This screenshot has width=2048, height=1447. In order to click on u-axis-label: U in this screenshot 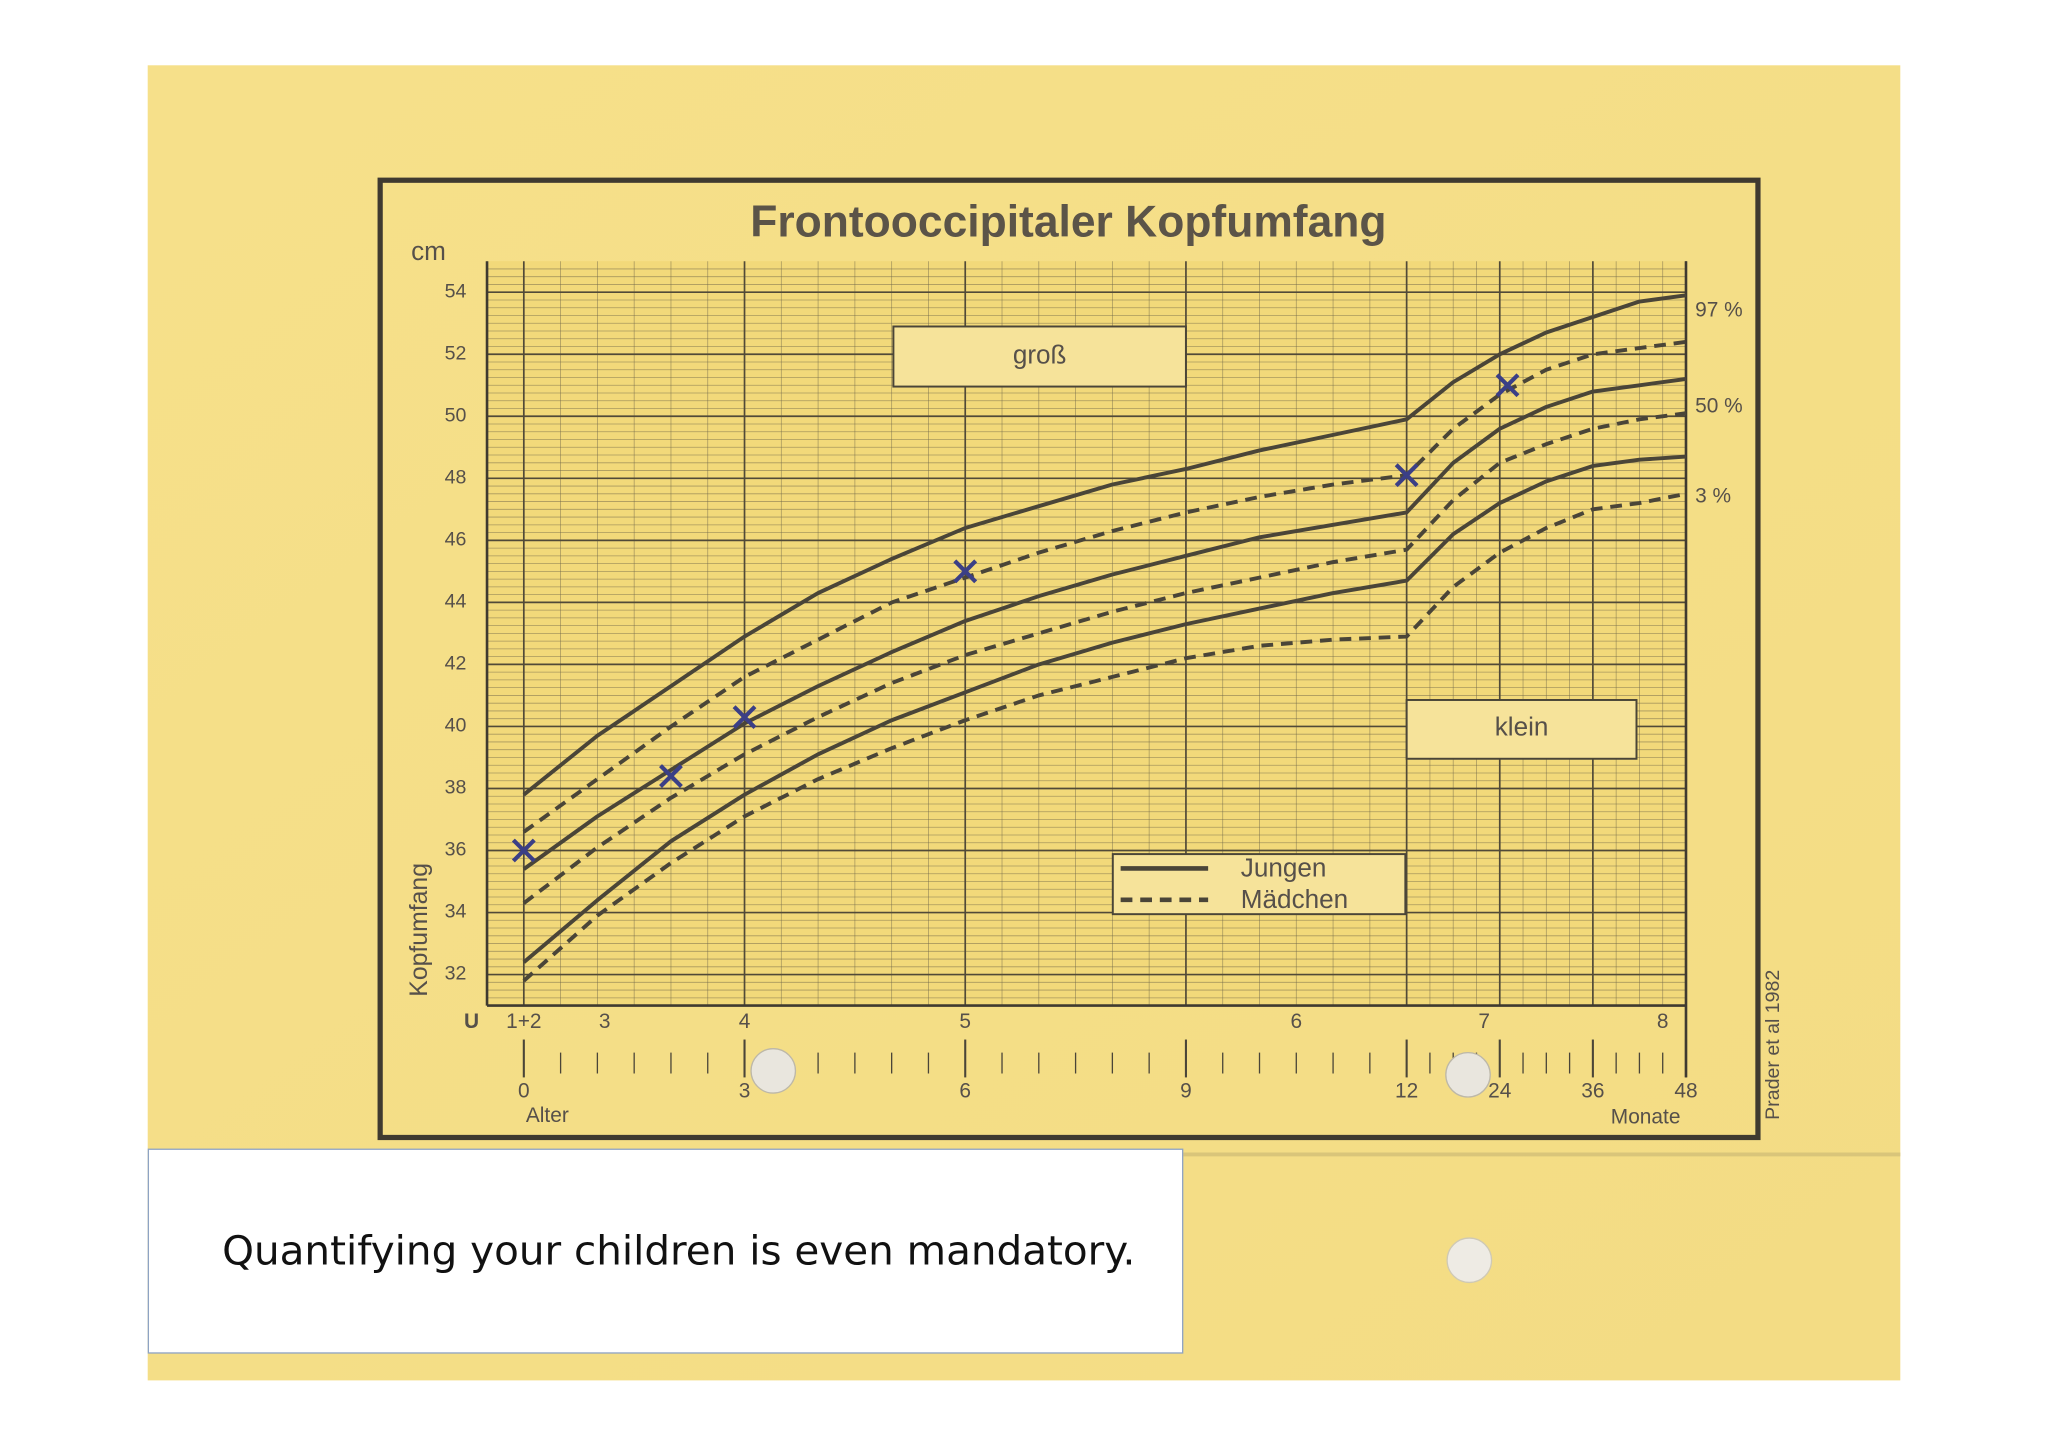, I will do `click(471, 1021)`.